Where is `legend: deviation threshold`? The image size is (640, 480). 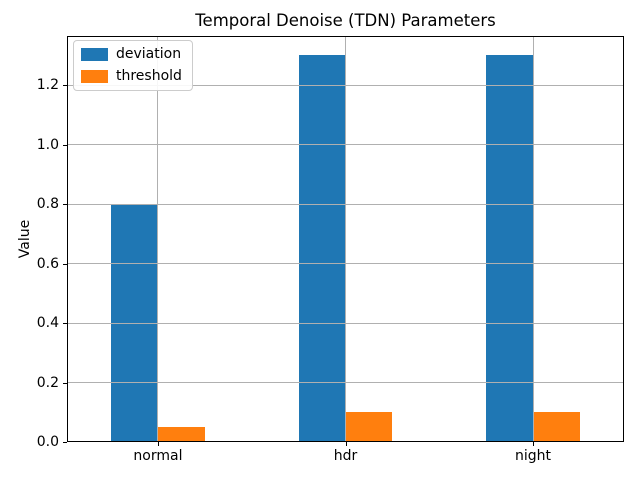 legend: deviation threshold is located at coordinates (133, 65).